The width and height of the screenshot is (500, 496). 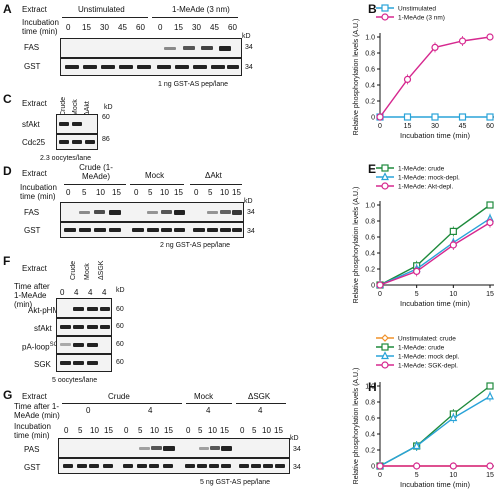 What do you see at coordinates (370, 38) in the screenshot?
I see `y-tick-label: 1.0` at bounding box center [370, 38].